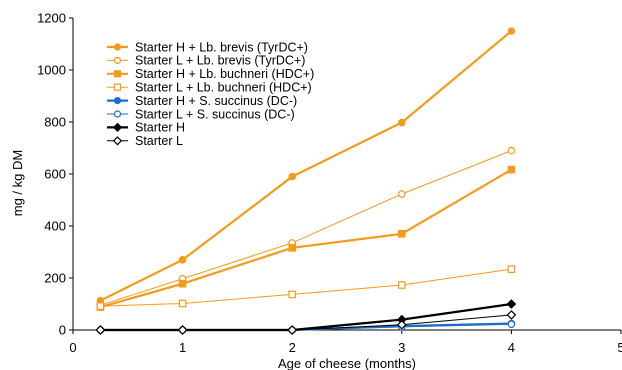 The width and height of the screenshot is (622, 370). I want to click on y-tick-label: 1200, so click(51, 18).